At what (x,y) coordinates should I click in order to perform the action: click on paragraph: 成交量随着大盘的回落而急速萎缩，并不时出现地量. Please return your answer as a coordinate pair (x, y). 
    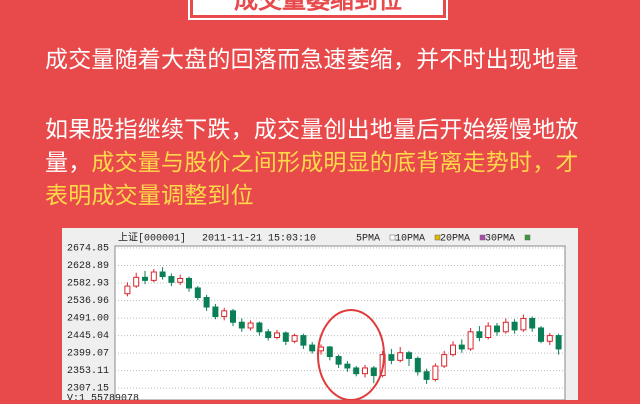
    Looking at the image, I should click on (312, 60).